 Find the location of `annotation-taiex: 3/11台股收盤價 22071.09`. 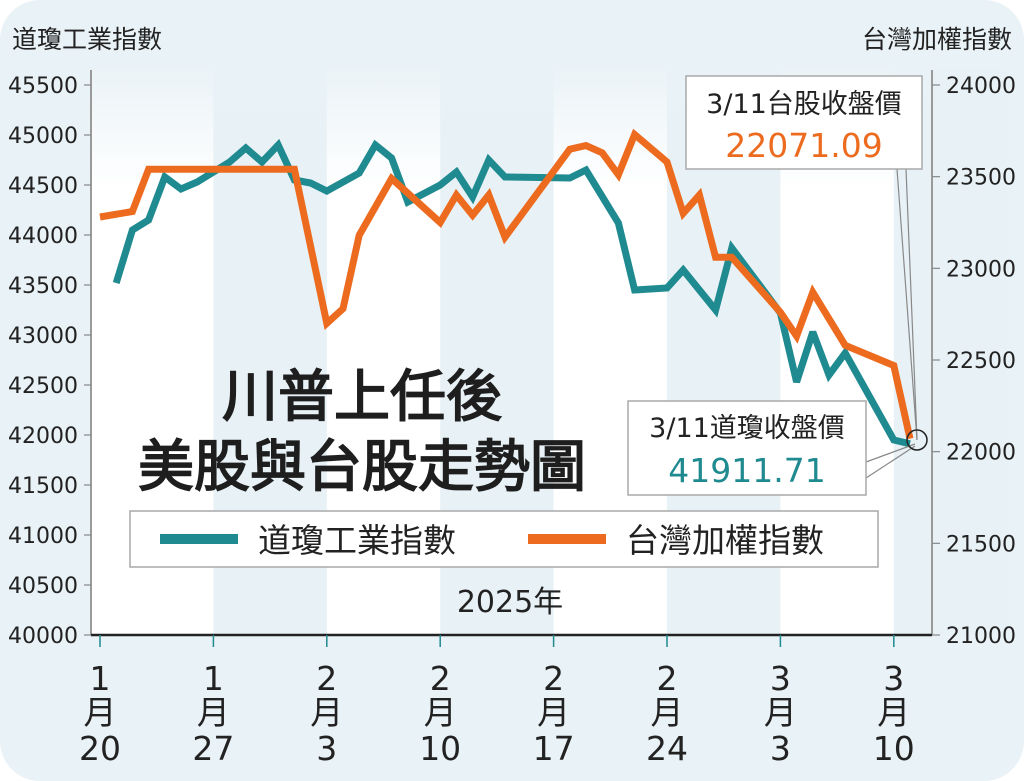

annotation-taiex: 3/11台股收盤價 22071.09 is located at coordinates (804, 258).